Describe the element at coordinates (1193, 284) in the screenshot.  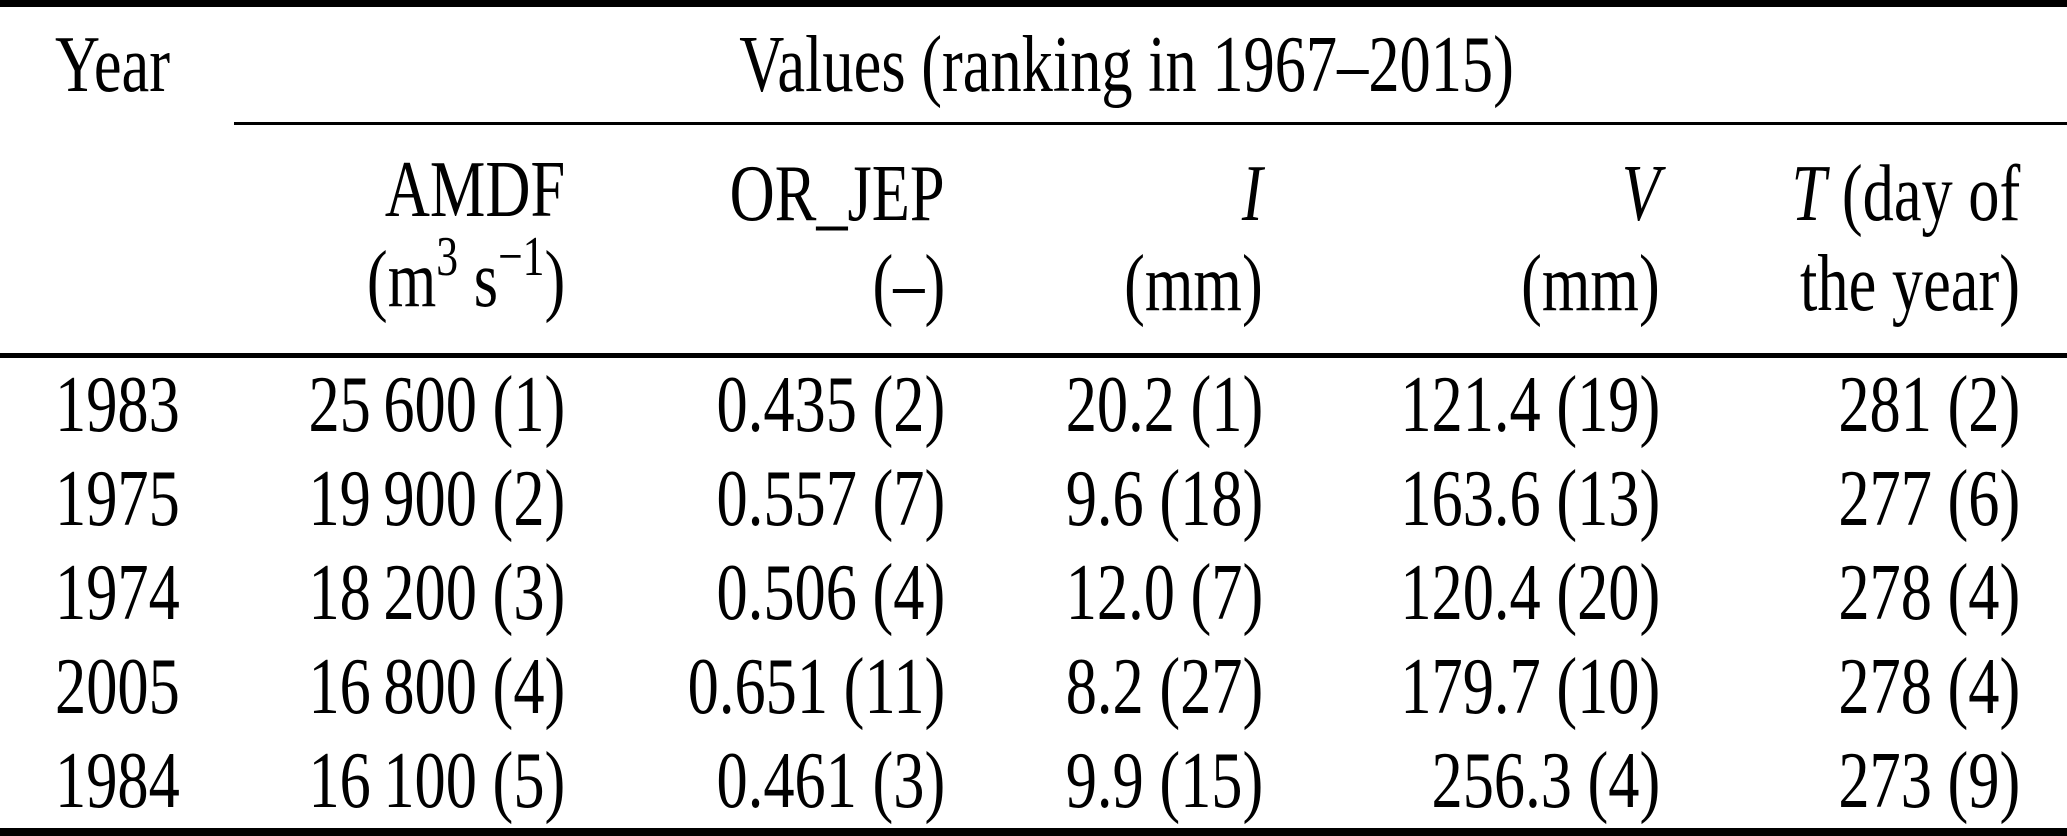
I see `i-unit-label: (mm)` at that location.